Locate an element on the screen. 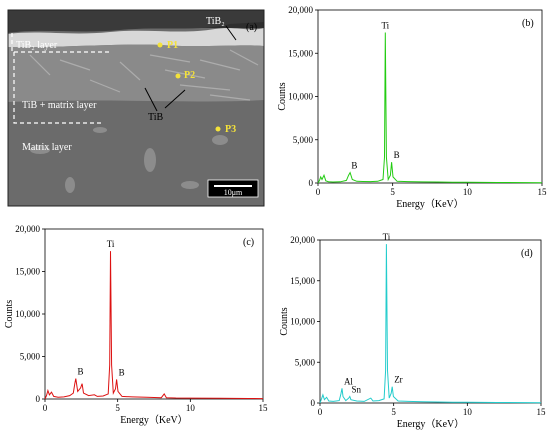  point-p3 is located at coordinates (218, 129).